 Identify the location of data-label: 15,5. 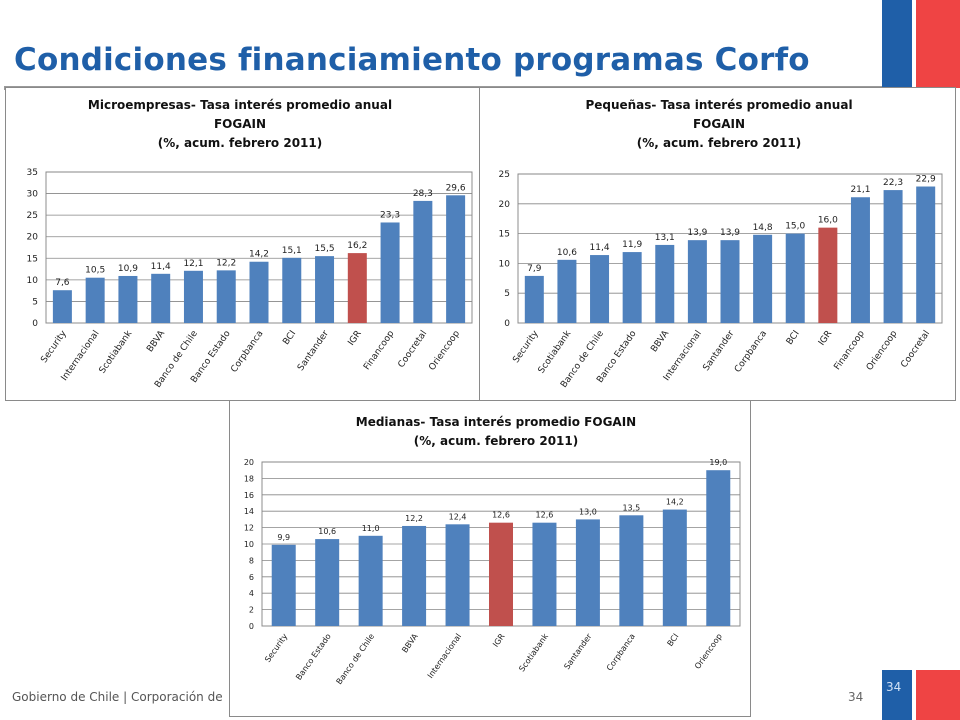
(325, 249).